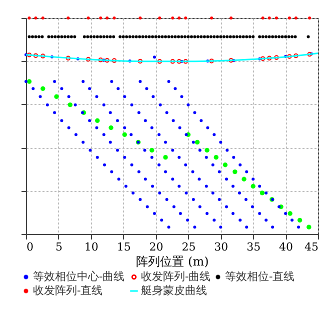  I want to click on legend-label: 等效相位-直线, so click(260, 276).